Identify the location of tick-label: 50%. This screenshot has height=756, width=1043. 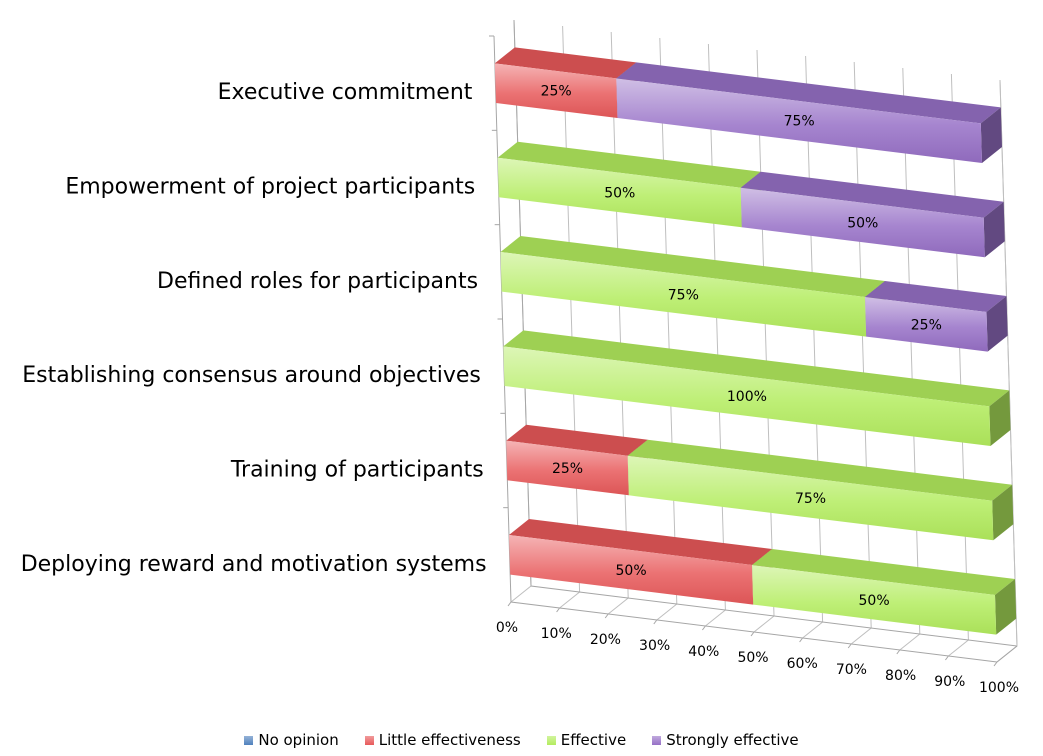
(752, 658).